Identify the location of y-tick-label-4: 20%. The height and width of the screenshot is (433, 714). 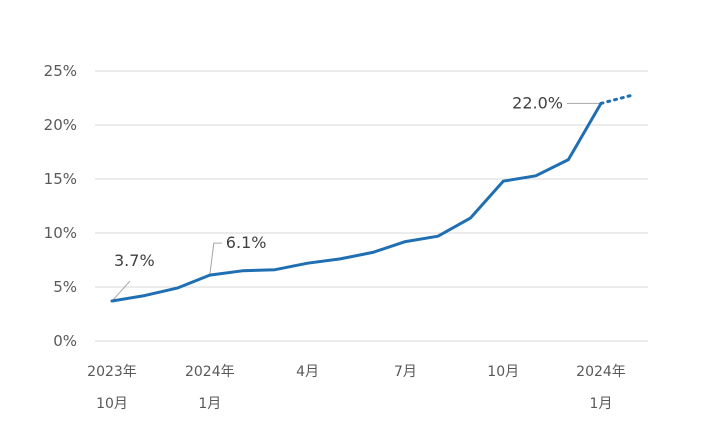
(60, 125).